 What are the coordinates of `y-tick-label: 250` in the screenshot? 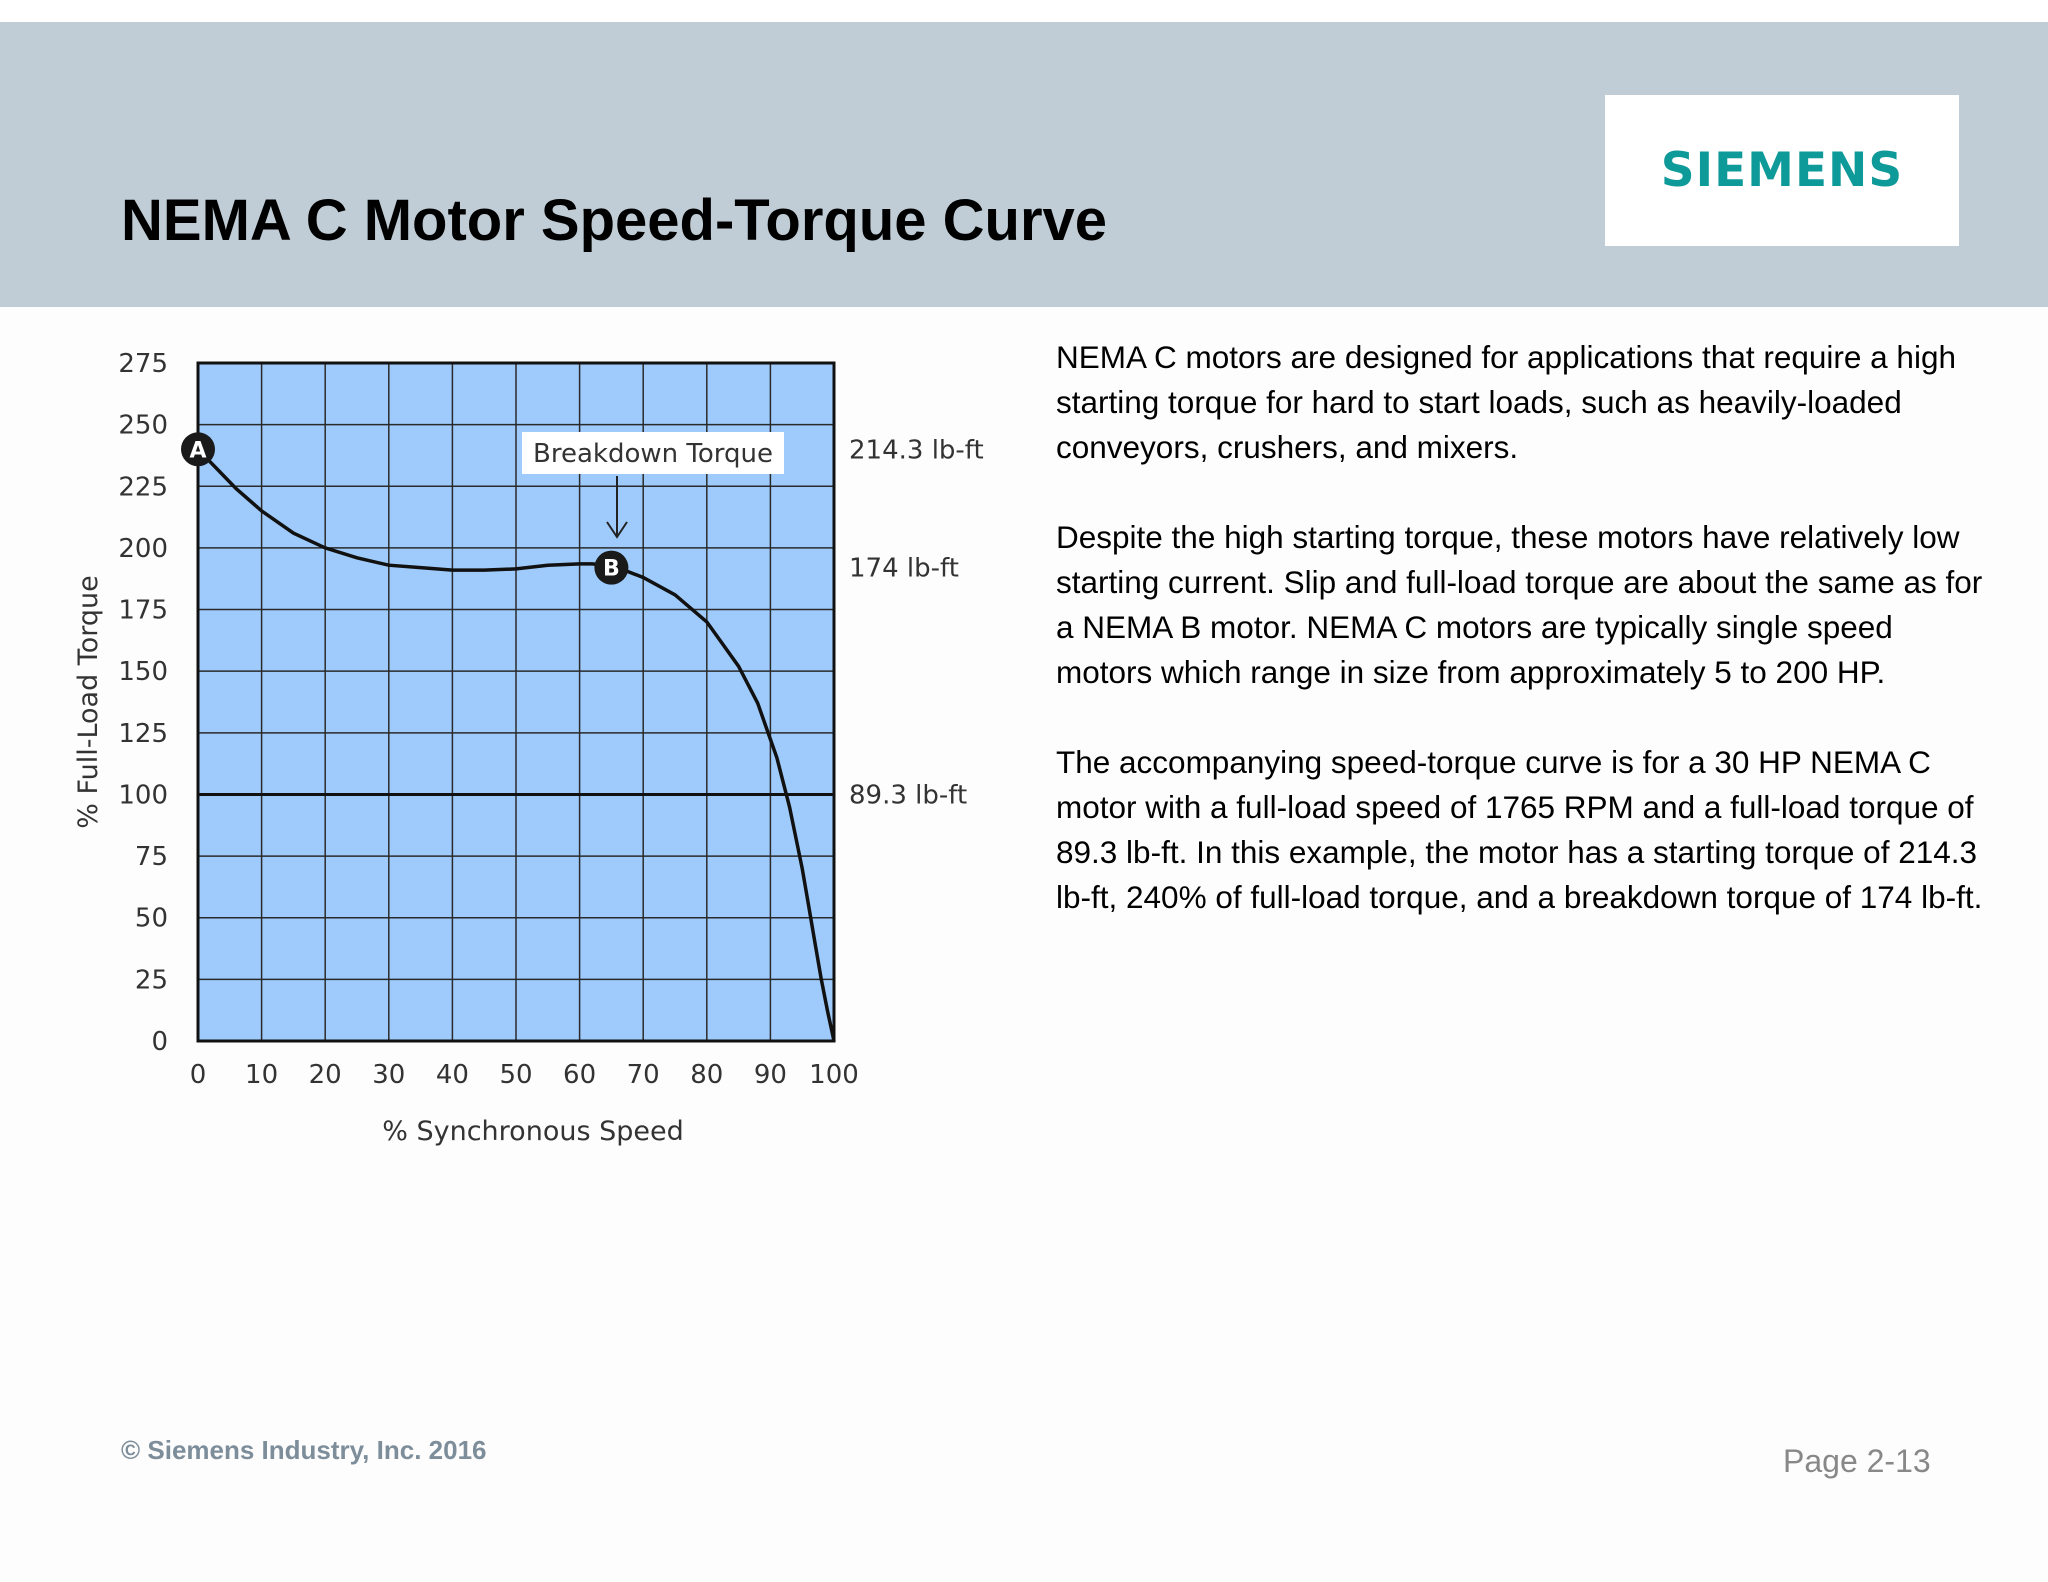 It's located at (143, 426).